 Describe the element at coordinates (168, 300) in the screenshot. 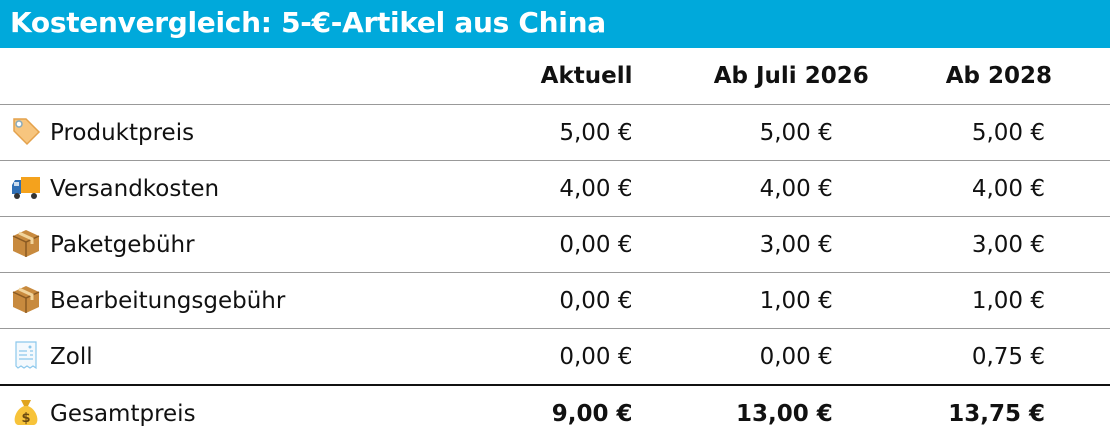

I see `row-label: Bearbeitungsgebühr` at that location.